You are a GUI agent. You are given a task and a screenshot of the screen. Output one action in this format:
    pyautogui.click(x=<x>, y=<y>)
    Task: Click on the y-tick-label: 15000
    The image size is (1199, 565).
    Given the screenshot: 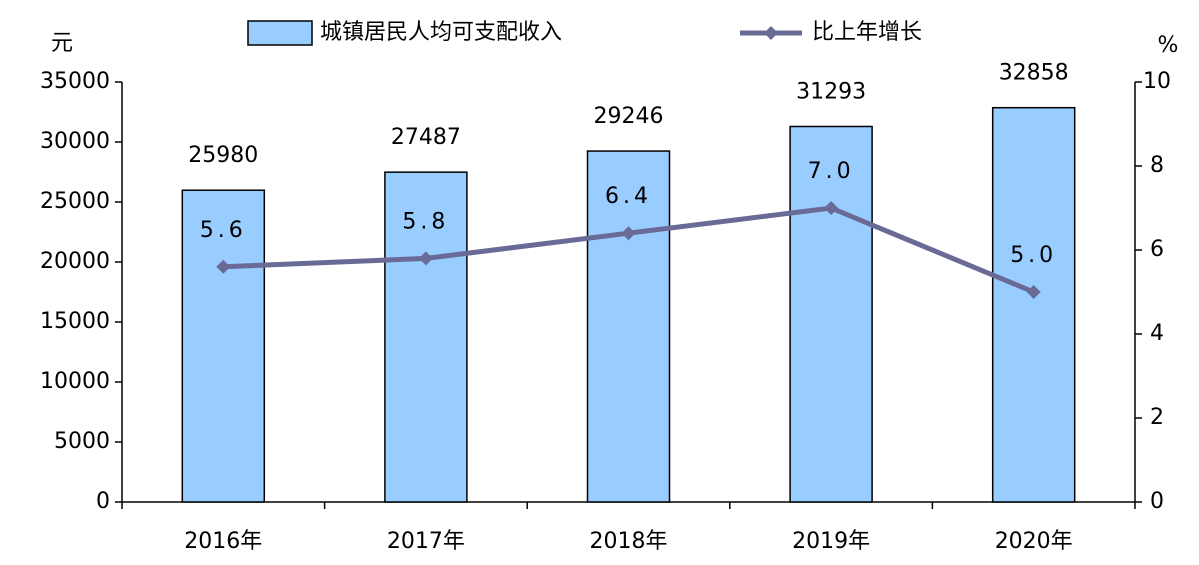 What is the action you would take?
    pyautogui.click(x=75, y=321)
    